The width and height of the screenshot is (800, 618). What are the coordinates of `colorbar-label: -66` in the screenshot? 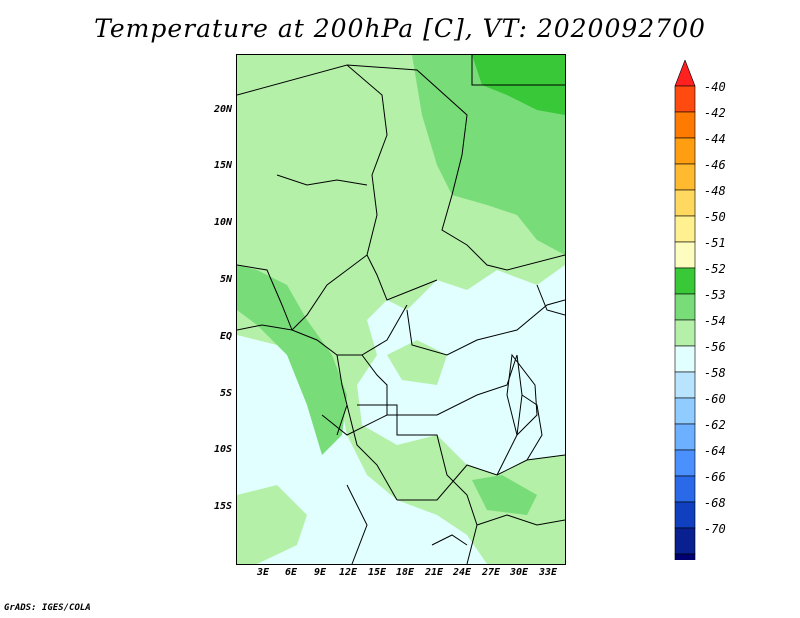 It's located at (715, 477).